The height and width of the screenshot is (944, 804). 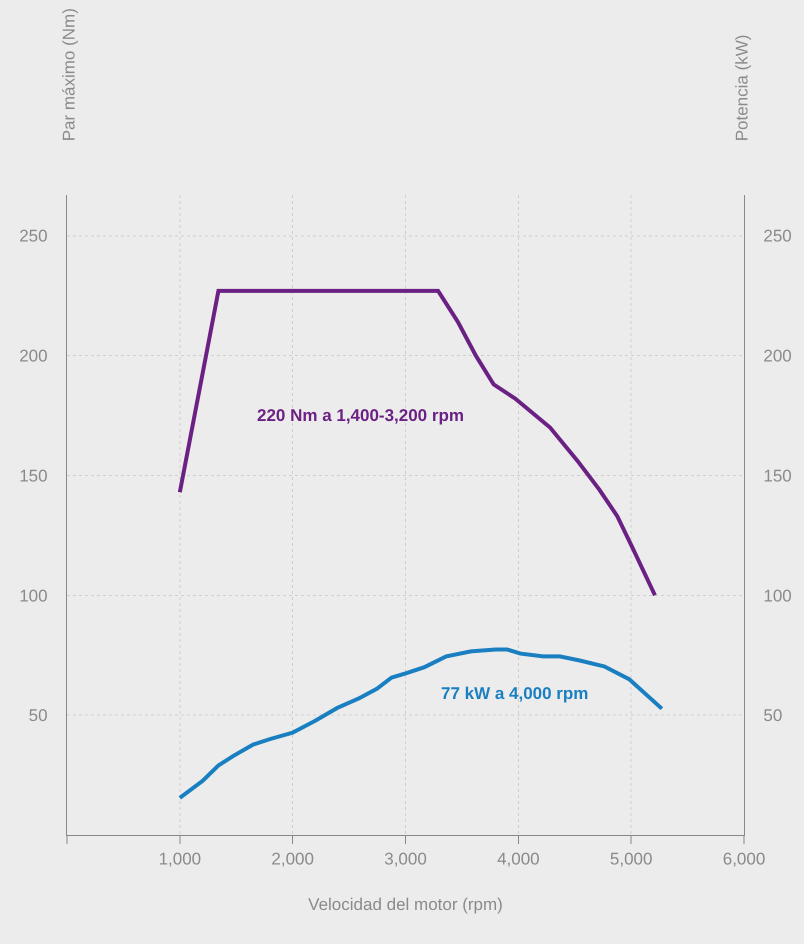 What do you see at coordinates (33, 356) in the screenshot?
I see `y-tick-label: 200` at bounding box center [33, 356].